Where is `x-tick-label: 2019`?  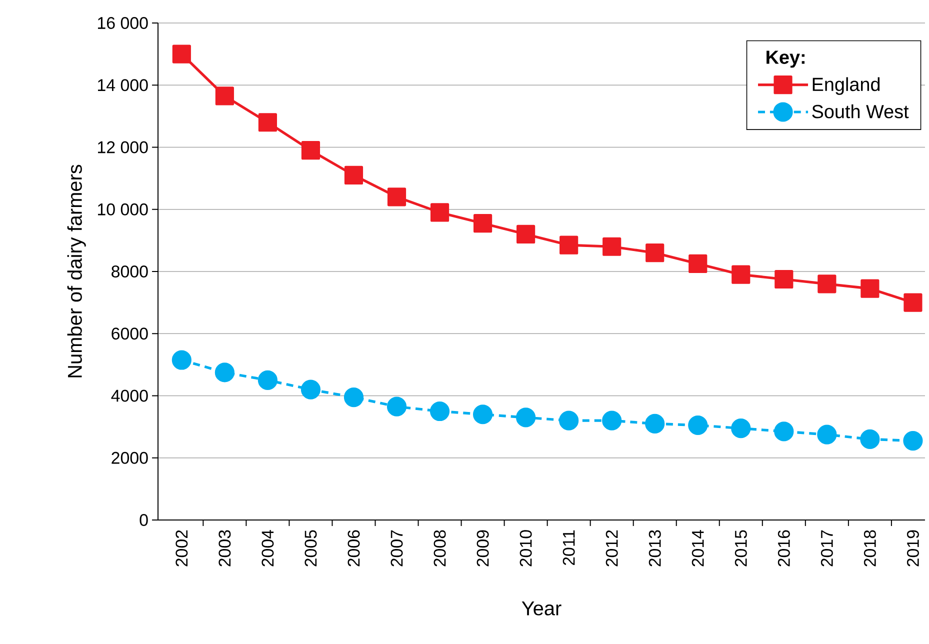
x-tick-label: 2019 is located at coordinates (912, 548).